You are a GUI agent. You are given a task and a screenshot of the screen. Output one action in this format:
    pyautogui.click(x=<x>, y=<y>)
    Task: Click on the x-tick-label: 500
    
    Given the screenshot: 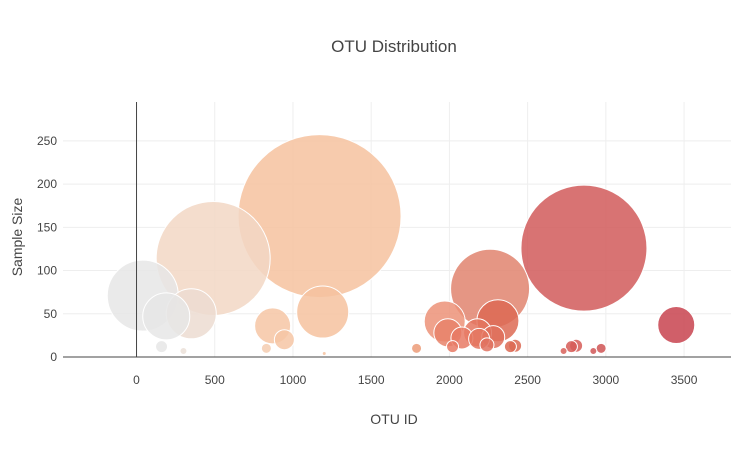 What is the action you would take?
    pyautogui.click(x=215, y=380)
    